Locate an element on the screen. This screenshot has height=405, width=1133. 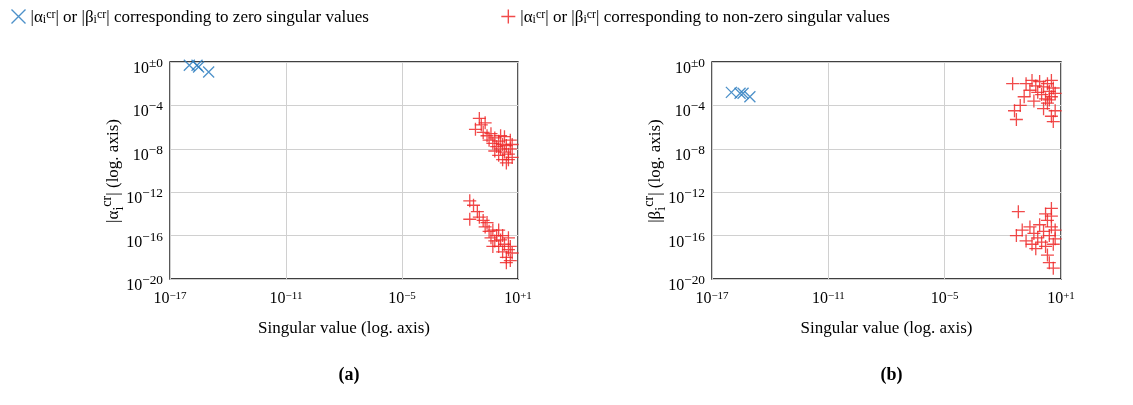
text: (b) is located at coordinates (891, 374).